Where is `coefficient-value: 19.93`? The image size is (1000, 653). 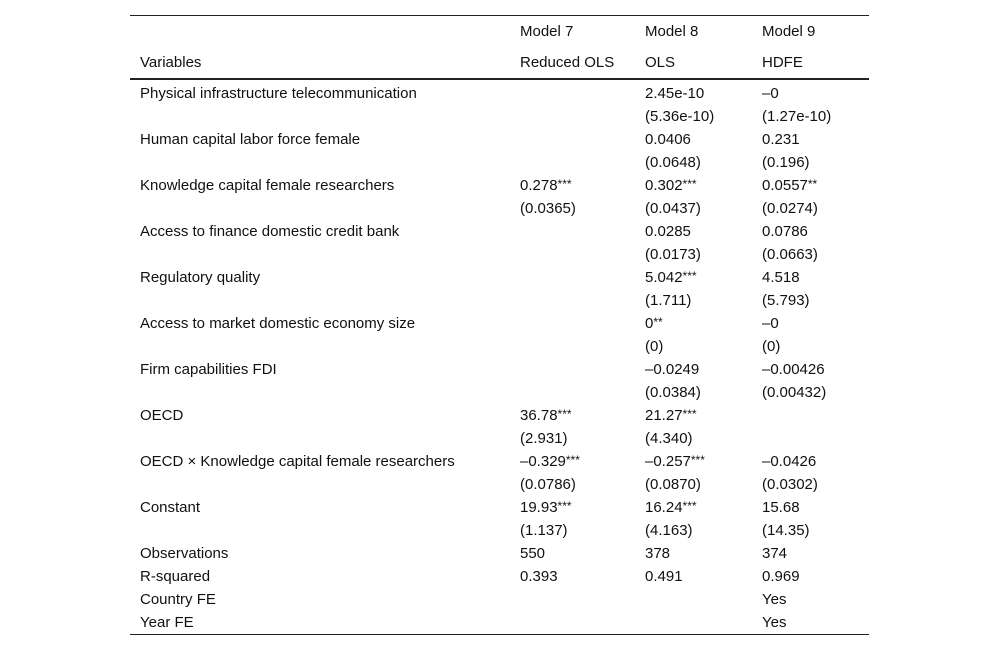 coefficient-value: 19.93 is located at coordinates (539, 507).